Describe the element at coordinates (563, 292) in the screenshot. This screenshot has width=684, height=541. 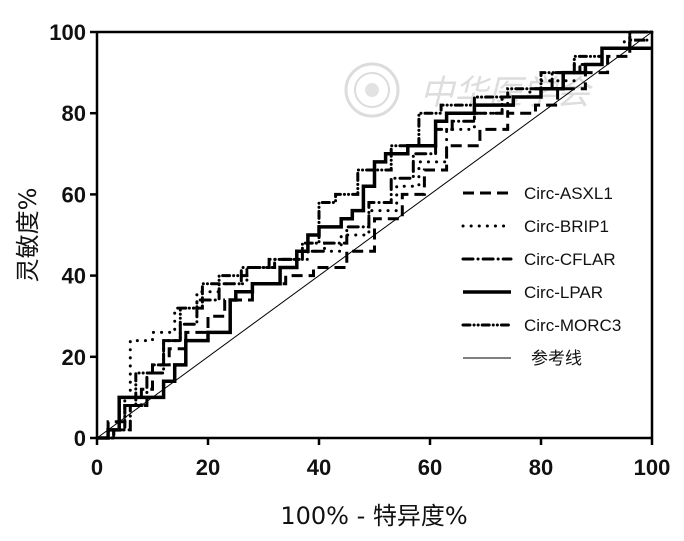
I see `legend-label-circ-lpar: Circ-LPAR` at that location.